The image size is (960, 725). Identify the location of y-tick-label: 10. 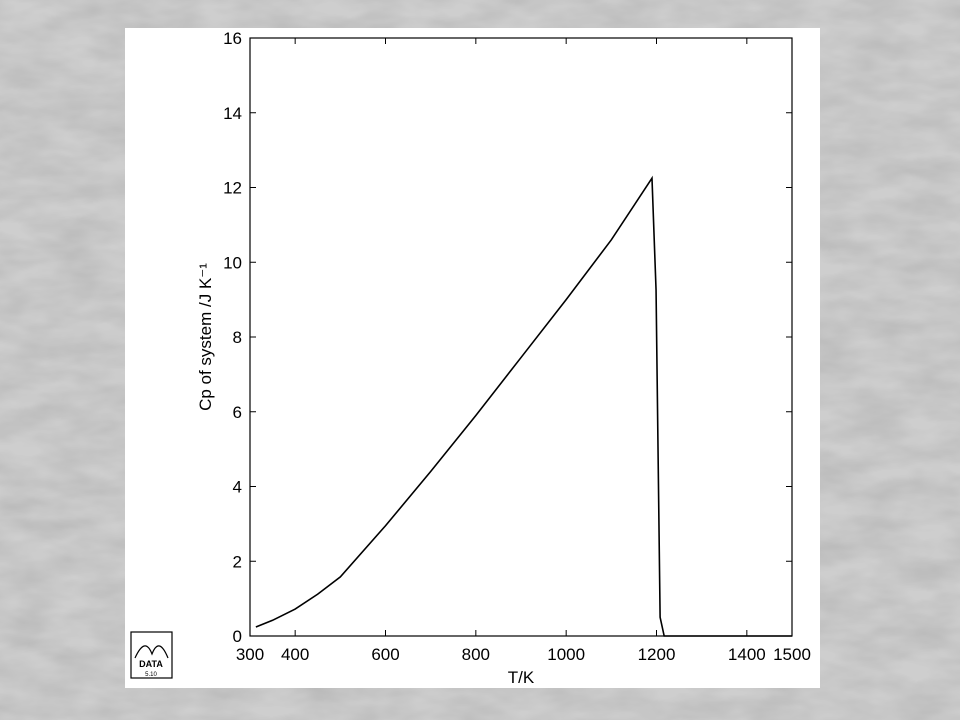
(232, 262).